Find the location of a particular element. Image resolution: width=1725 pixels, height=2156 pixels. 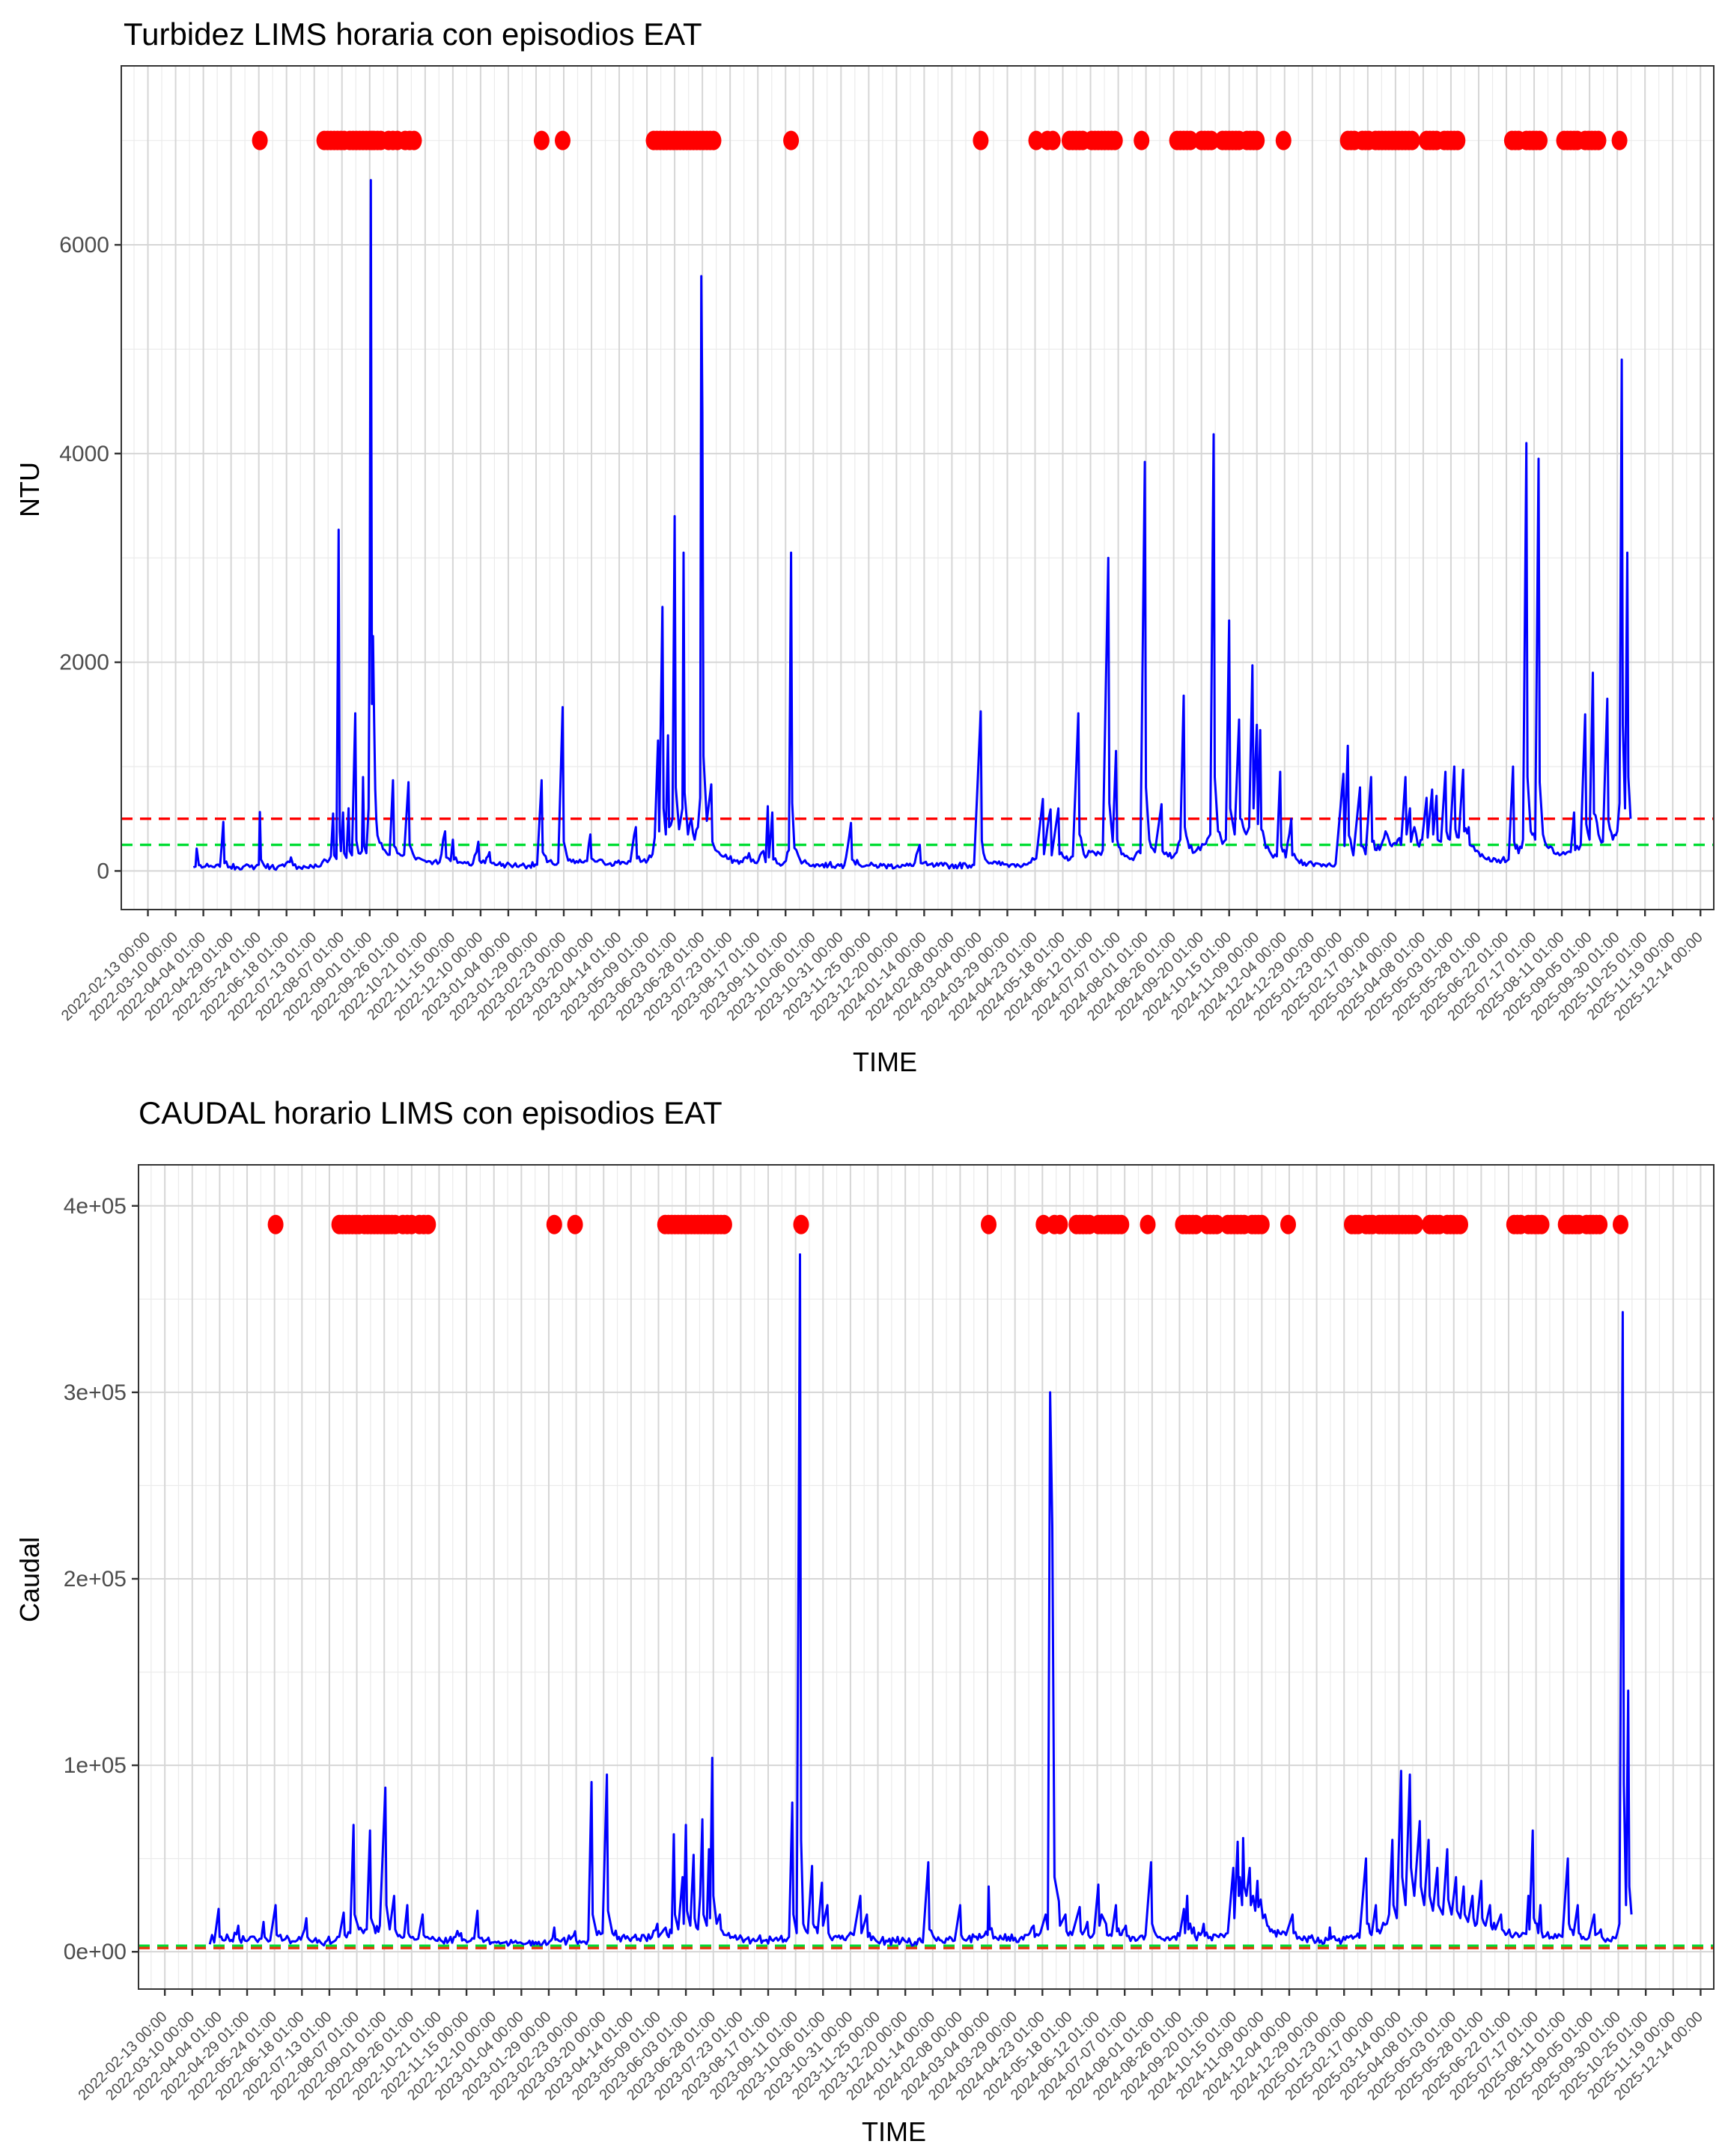

caudal-chart-title: CAUDAL horario LIMS con episodios EAT is located at coordinates (430, 1112).